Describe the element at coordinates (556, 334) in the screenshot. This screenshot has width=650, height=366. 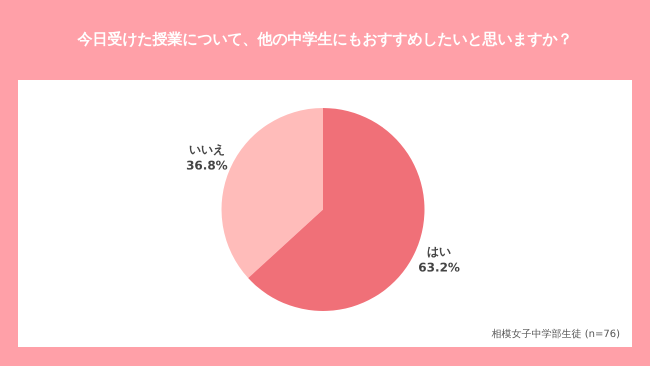
I see `text: 相模女子中学部生徒 (n=76)` at that location.